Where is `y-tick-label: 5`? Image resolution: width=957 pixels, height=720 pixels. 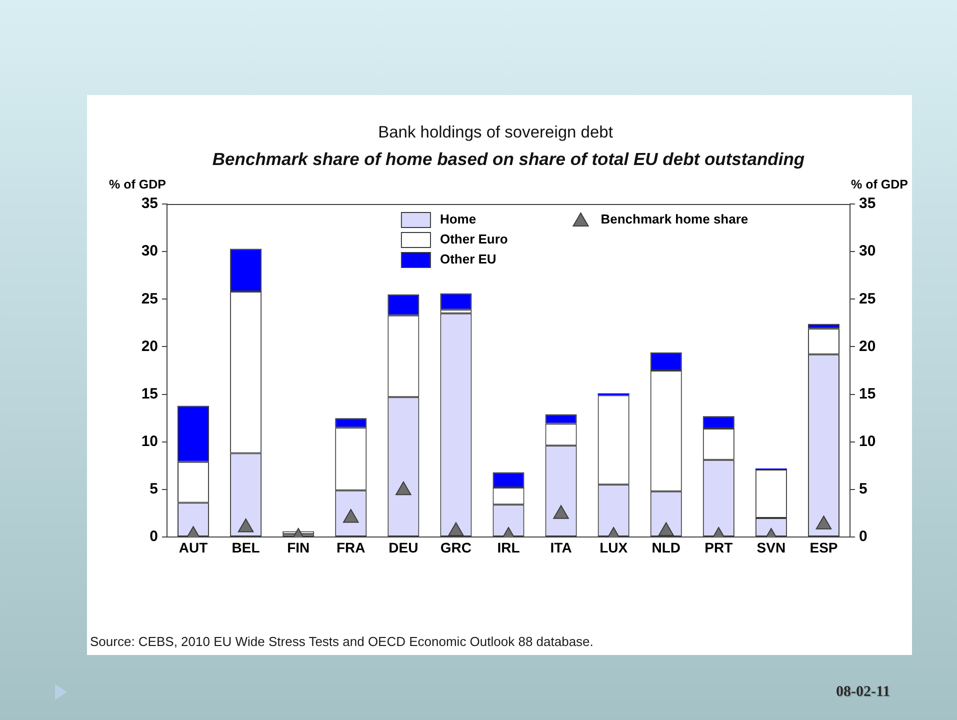 y-tick-label: 5 is located at coordinates (154, 489).